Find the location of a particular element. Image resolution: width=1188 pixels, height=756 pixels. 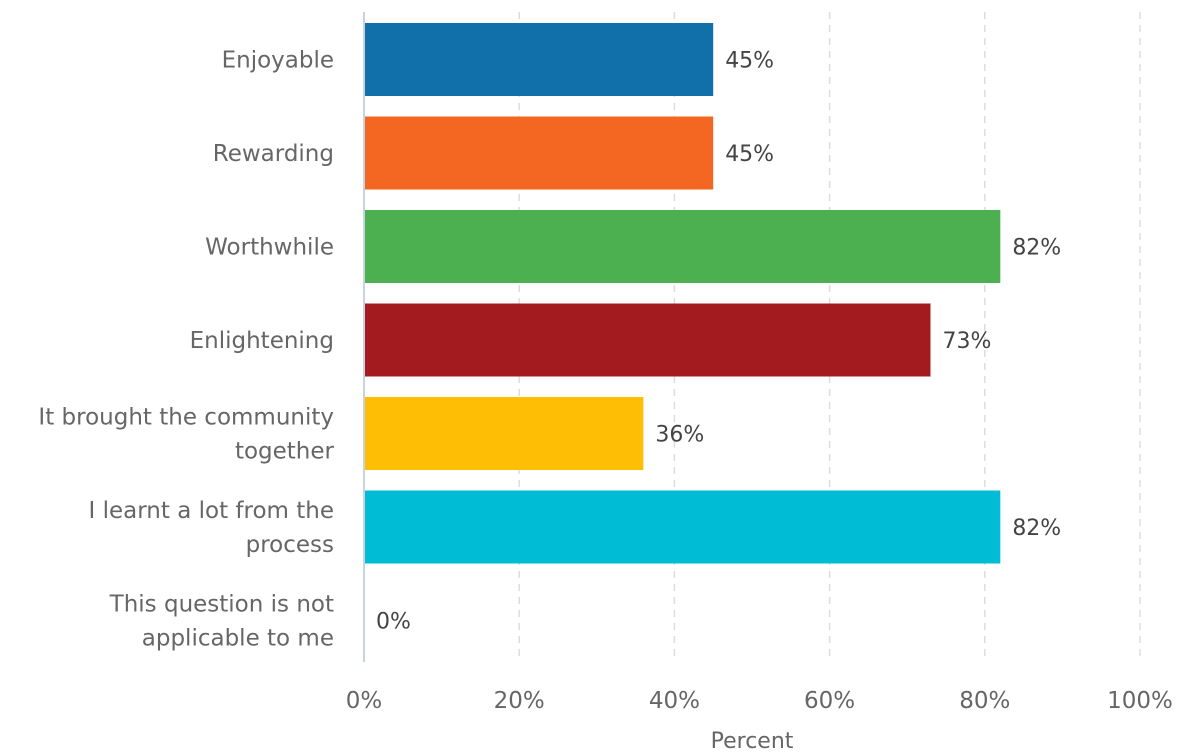

value-label: 0% is located at coordinates (393, 622).